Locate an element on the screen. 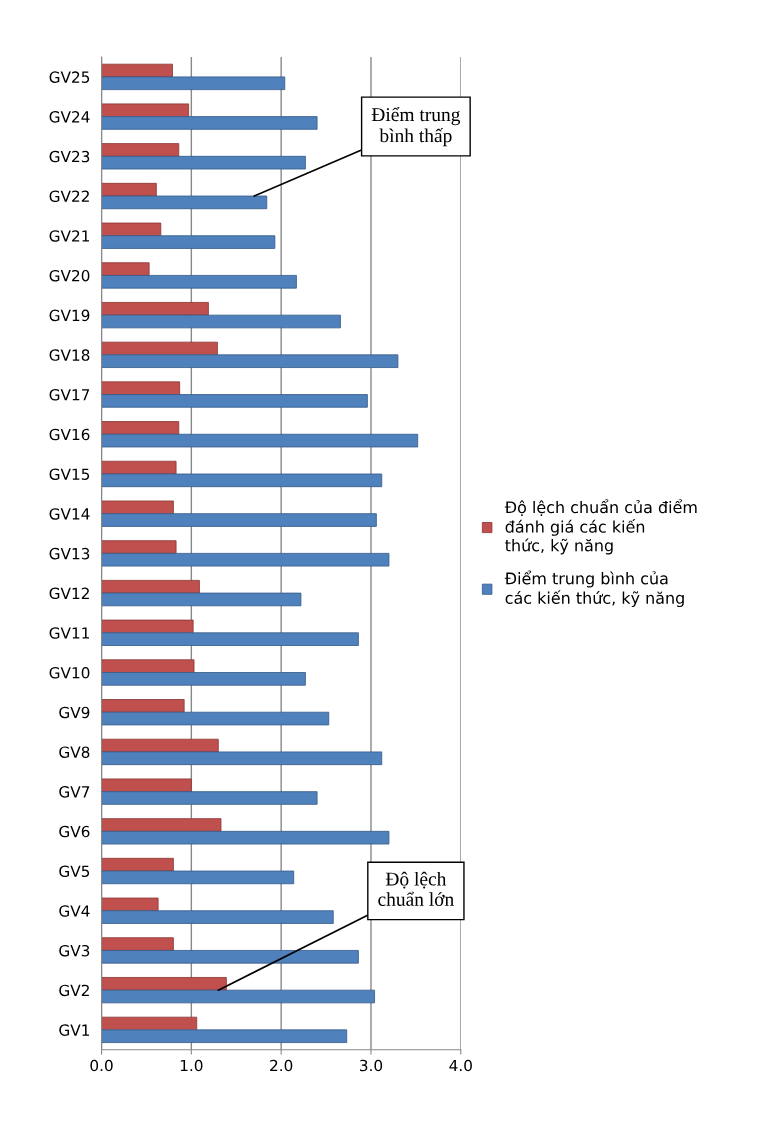 The image size is (781, 1141). y-tick-label: GV12 is located at coordinates (69, 593).